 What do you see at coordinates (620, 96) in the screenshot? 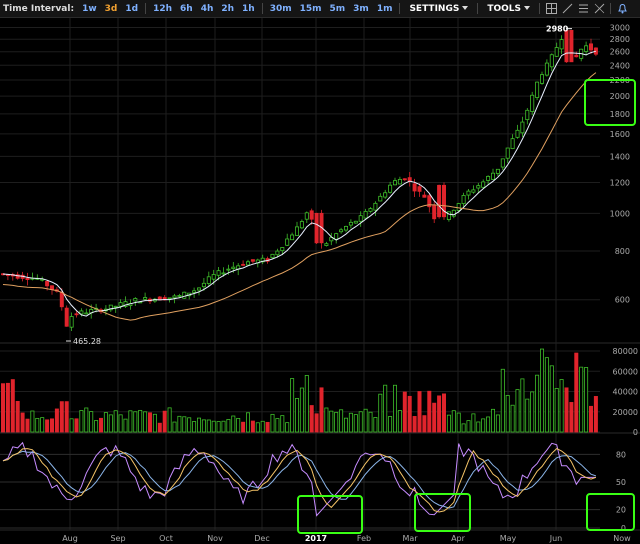
I see `price-tick-label: 2000` at bounding box center [620, 96].